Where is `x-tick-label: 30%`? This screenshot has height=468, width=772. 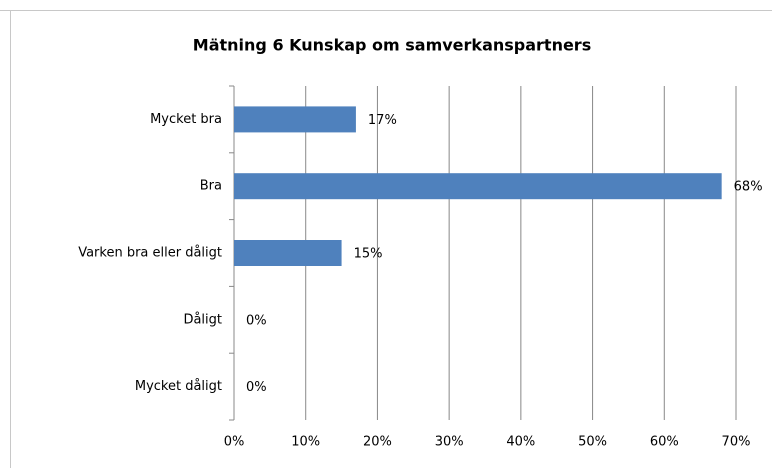
x-tick-label: 30% is located at coordinates (449, 442).